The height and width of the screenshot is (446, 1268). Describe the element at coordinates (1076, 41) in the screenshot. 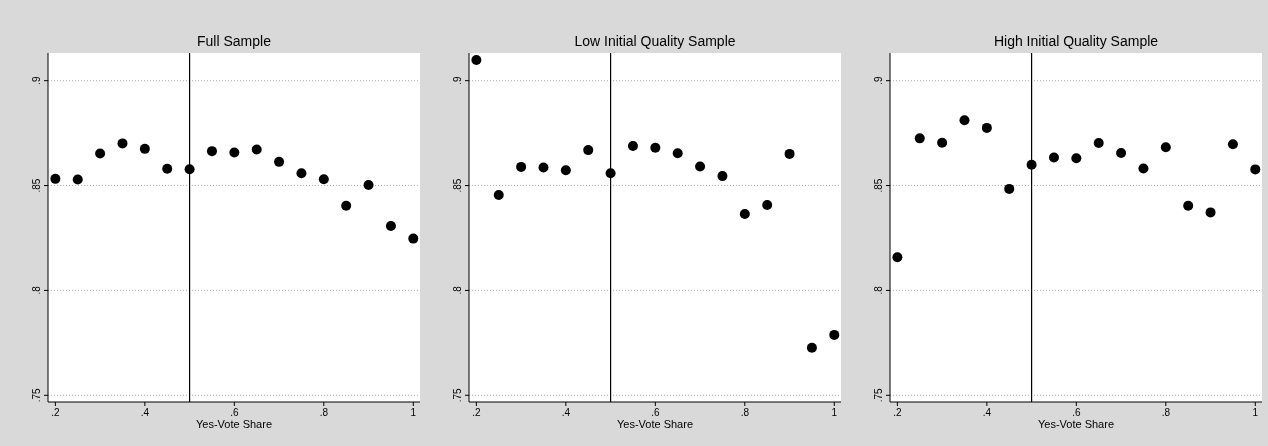

I see `chart-title: High Initial Quality Sample` at that location.